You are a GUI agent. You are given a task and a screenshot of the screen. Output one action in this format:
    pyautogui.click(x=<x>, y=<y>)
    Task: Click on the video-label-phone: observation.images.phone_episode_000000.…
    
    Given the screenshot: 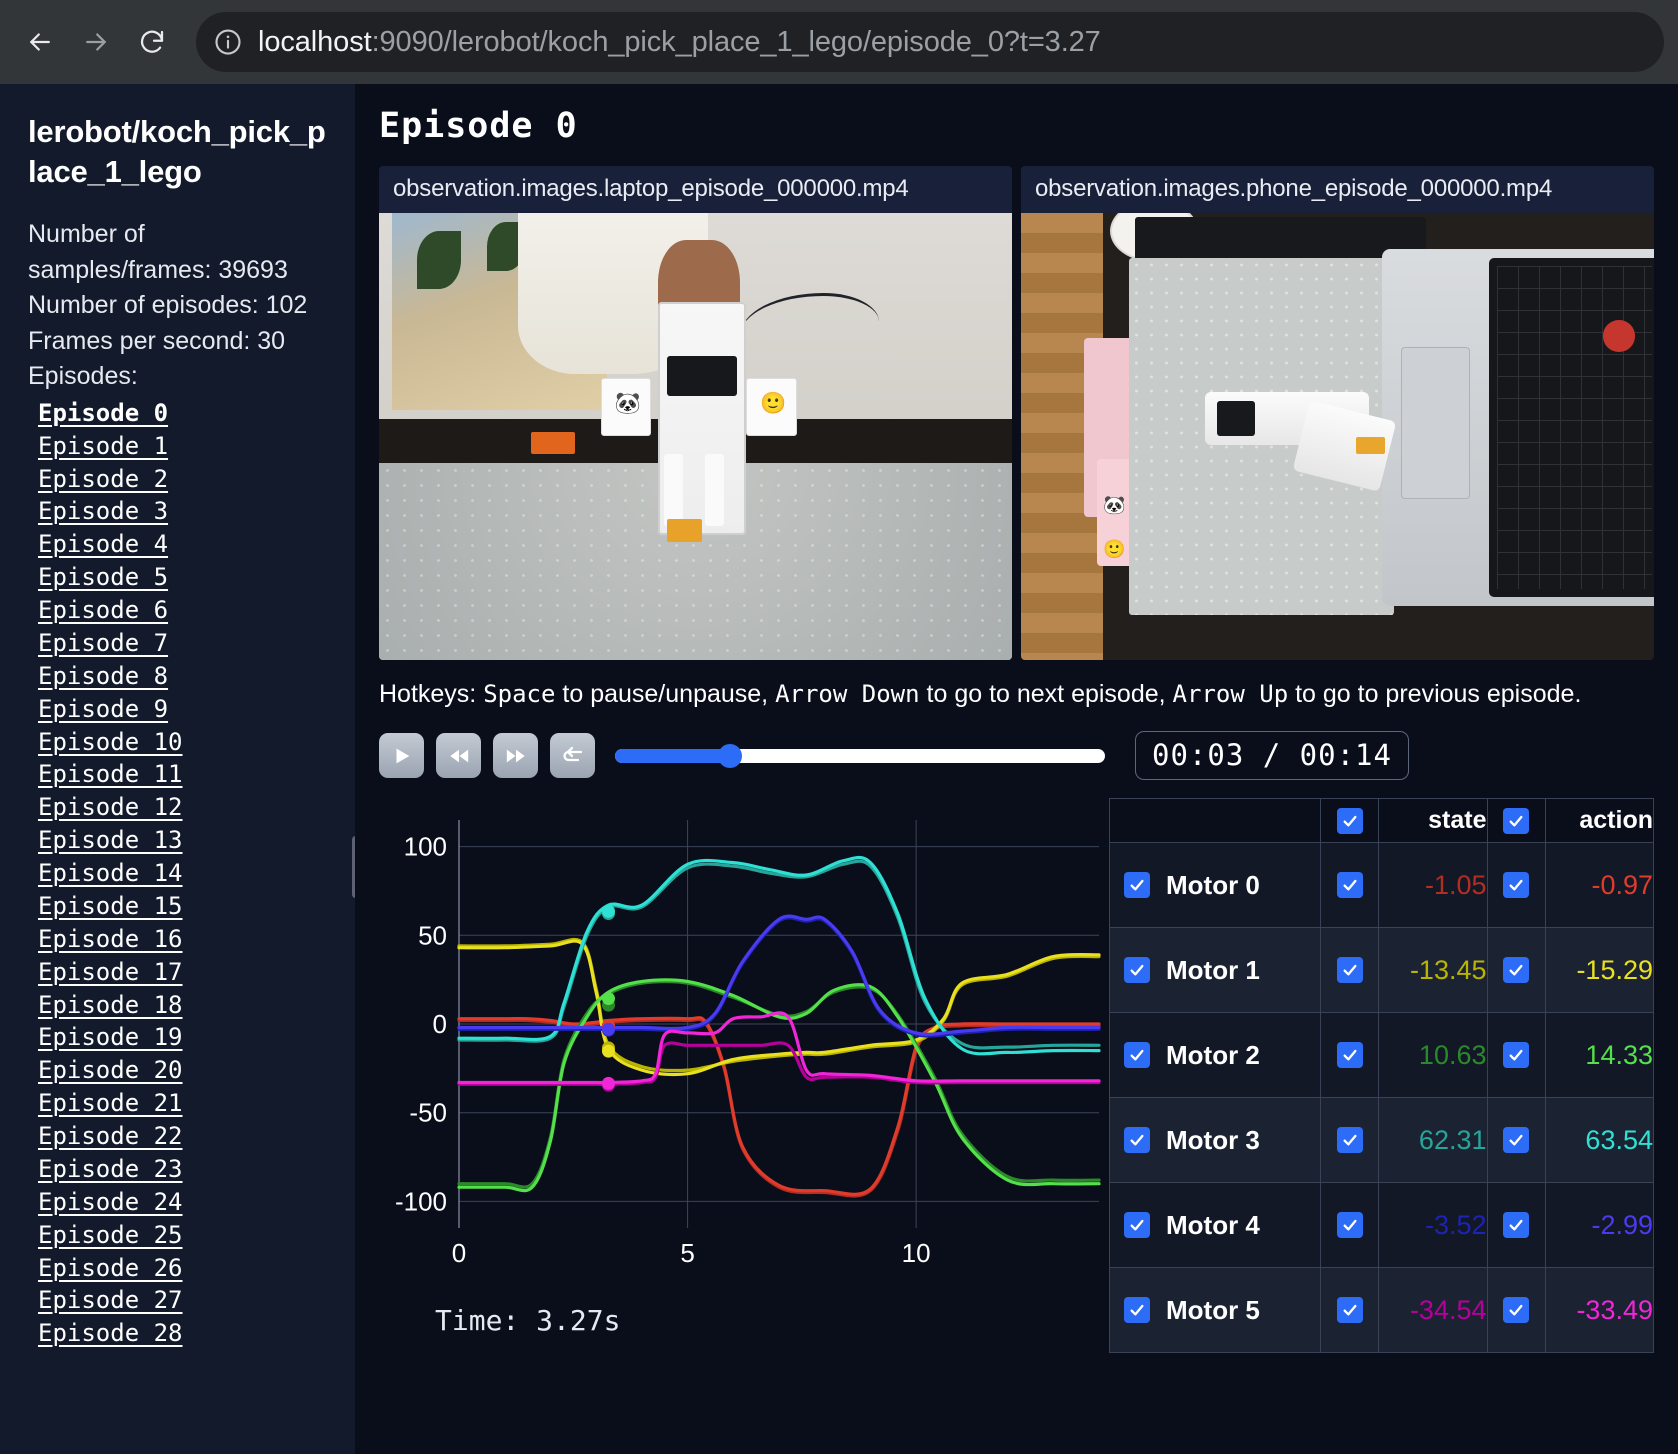 What is the action you would take?
    pyautogui.click(x=1337, y=189)
    